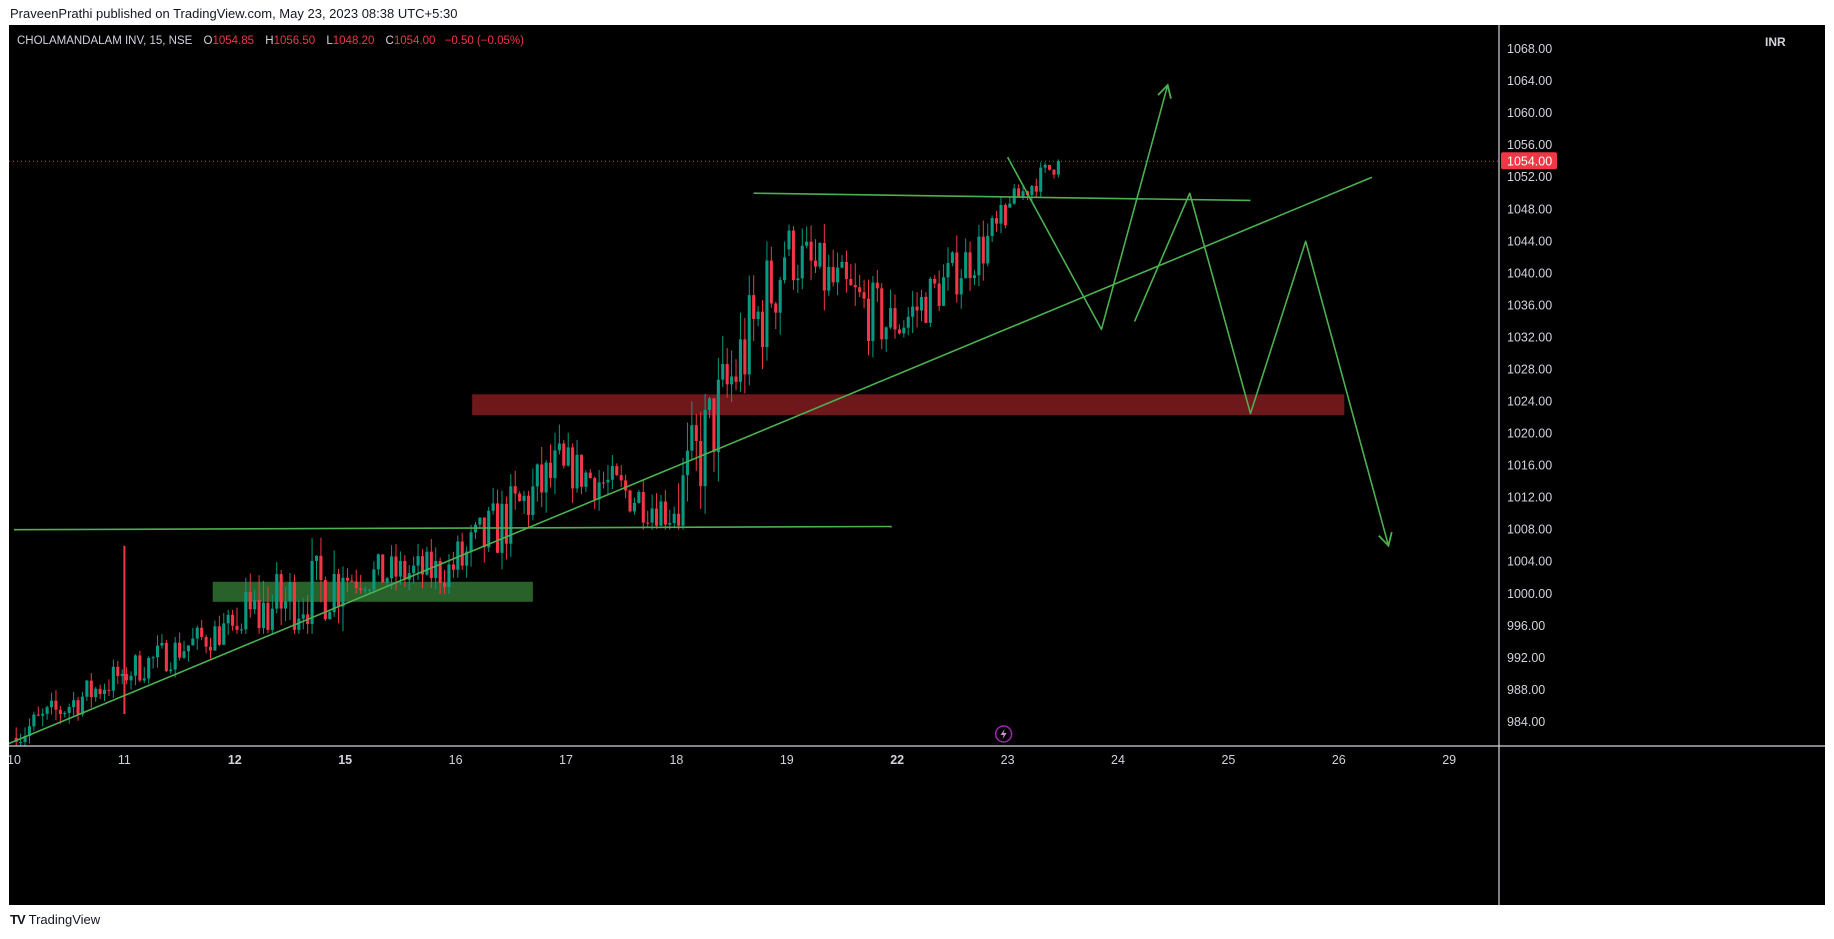  I want to click on legend-high: 1056.50, so click(294, 41).